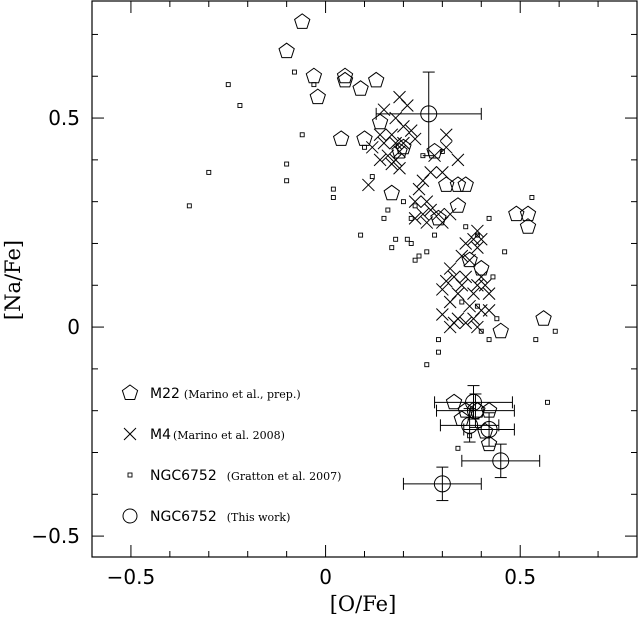 The width and height of the screenshot is (638, 619). I want to click on y-tick-label: −0.5, so click(55, 536).